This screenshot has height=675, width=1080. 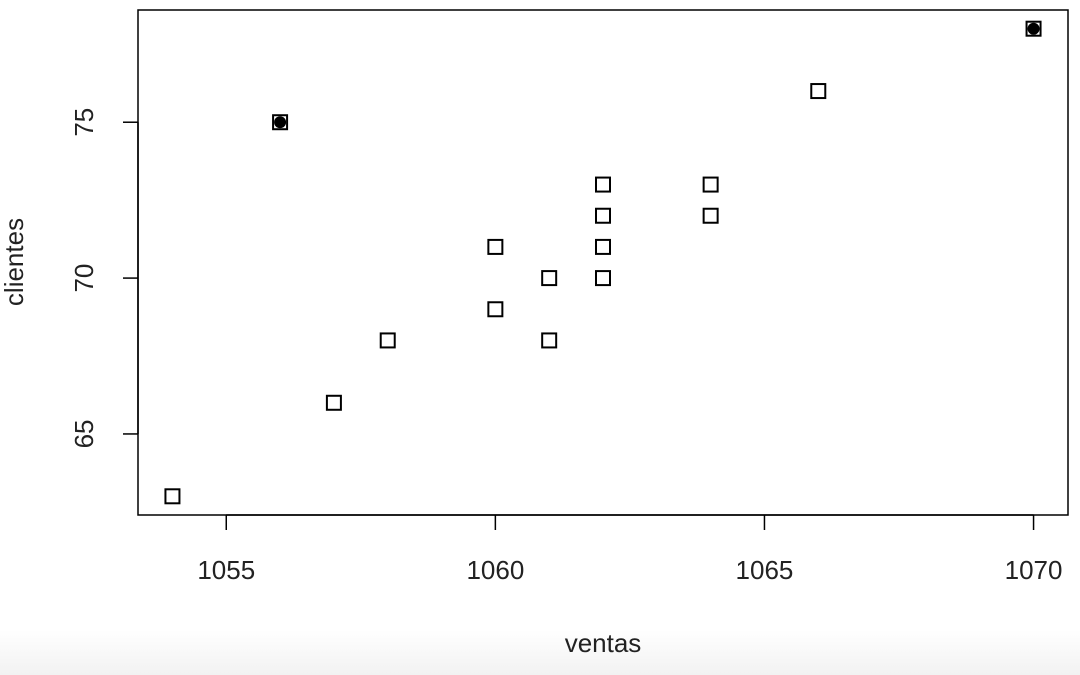 What do you see at coordinates (603, 643) in the screenshot?
I see `x-axis-label: ventas` at bounding box center [603, 643].